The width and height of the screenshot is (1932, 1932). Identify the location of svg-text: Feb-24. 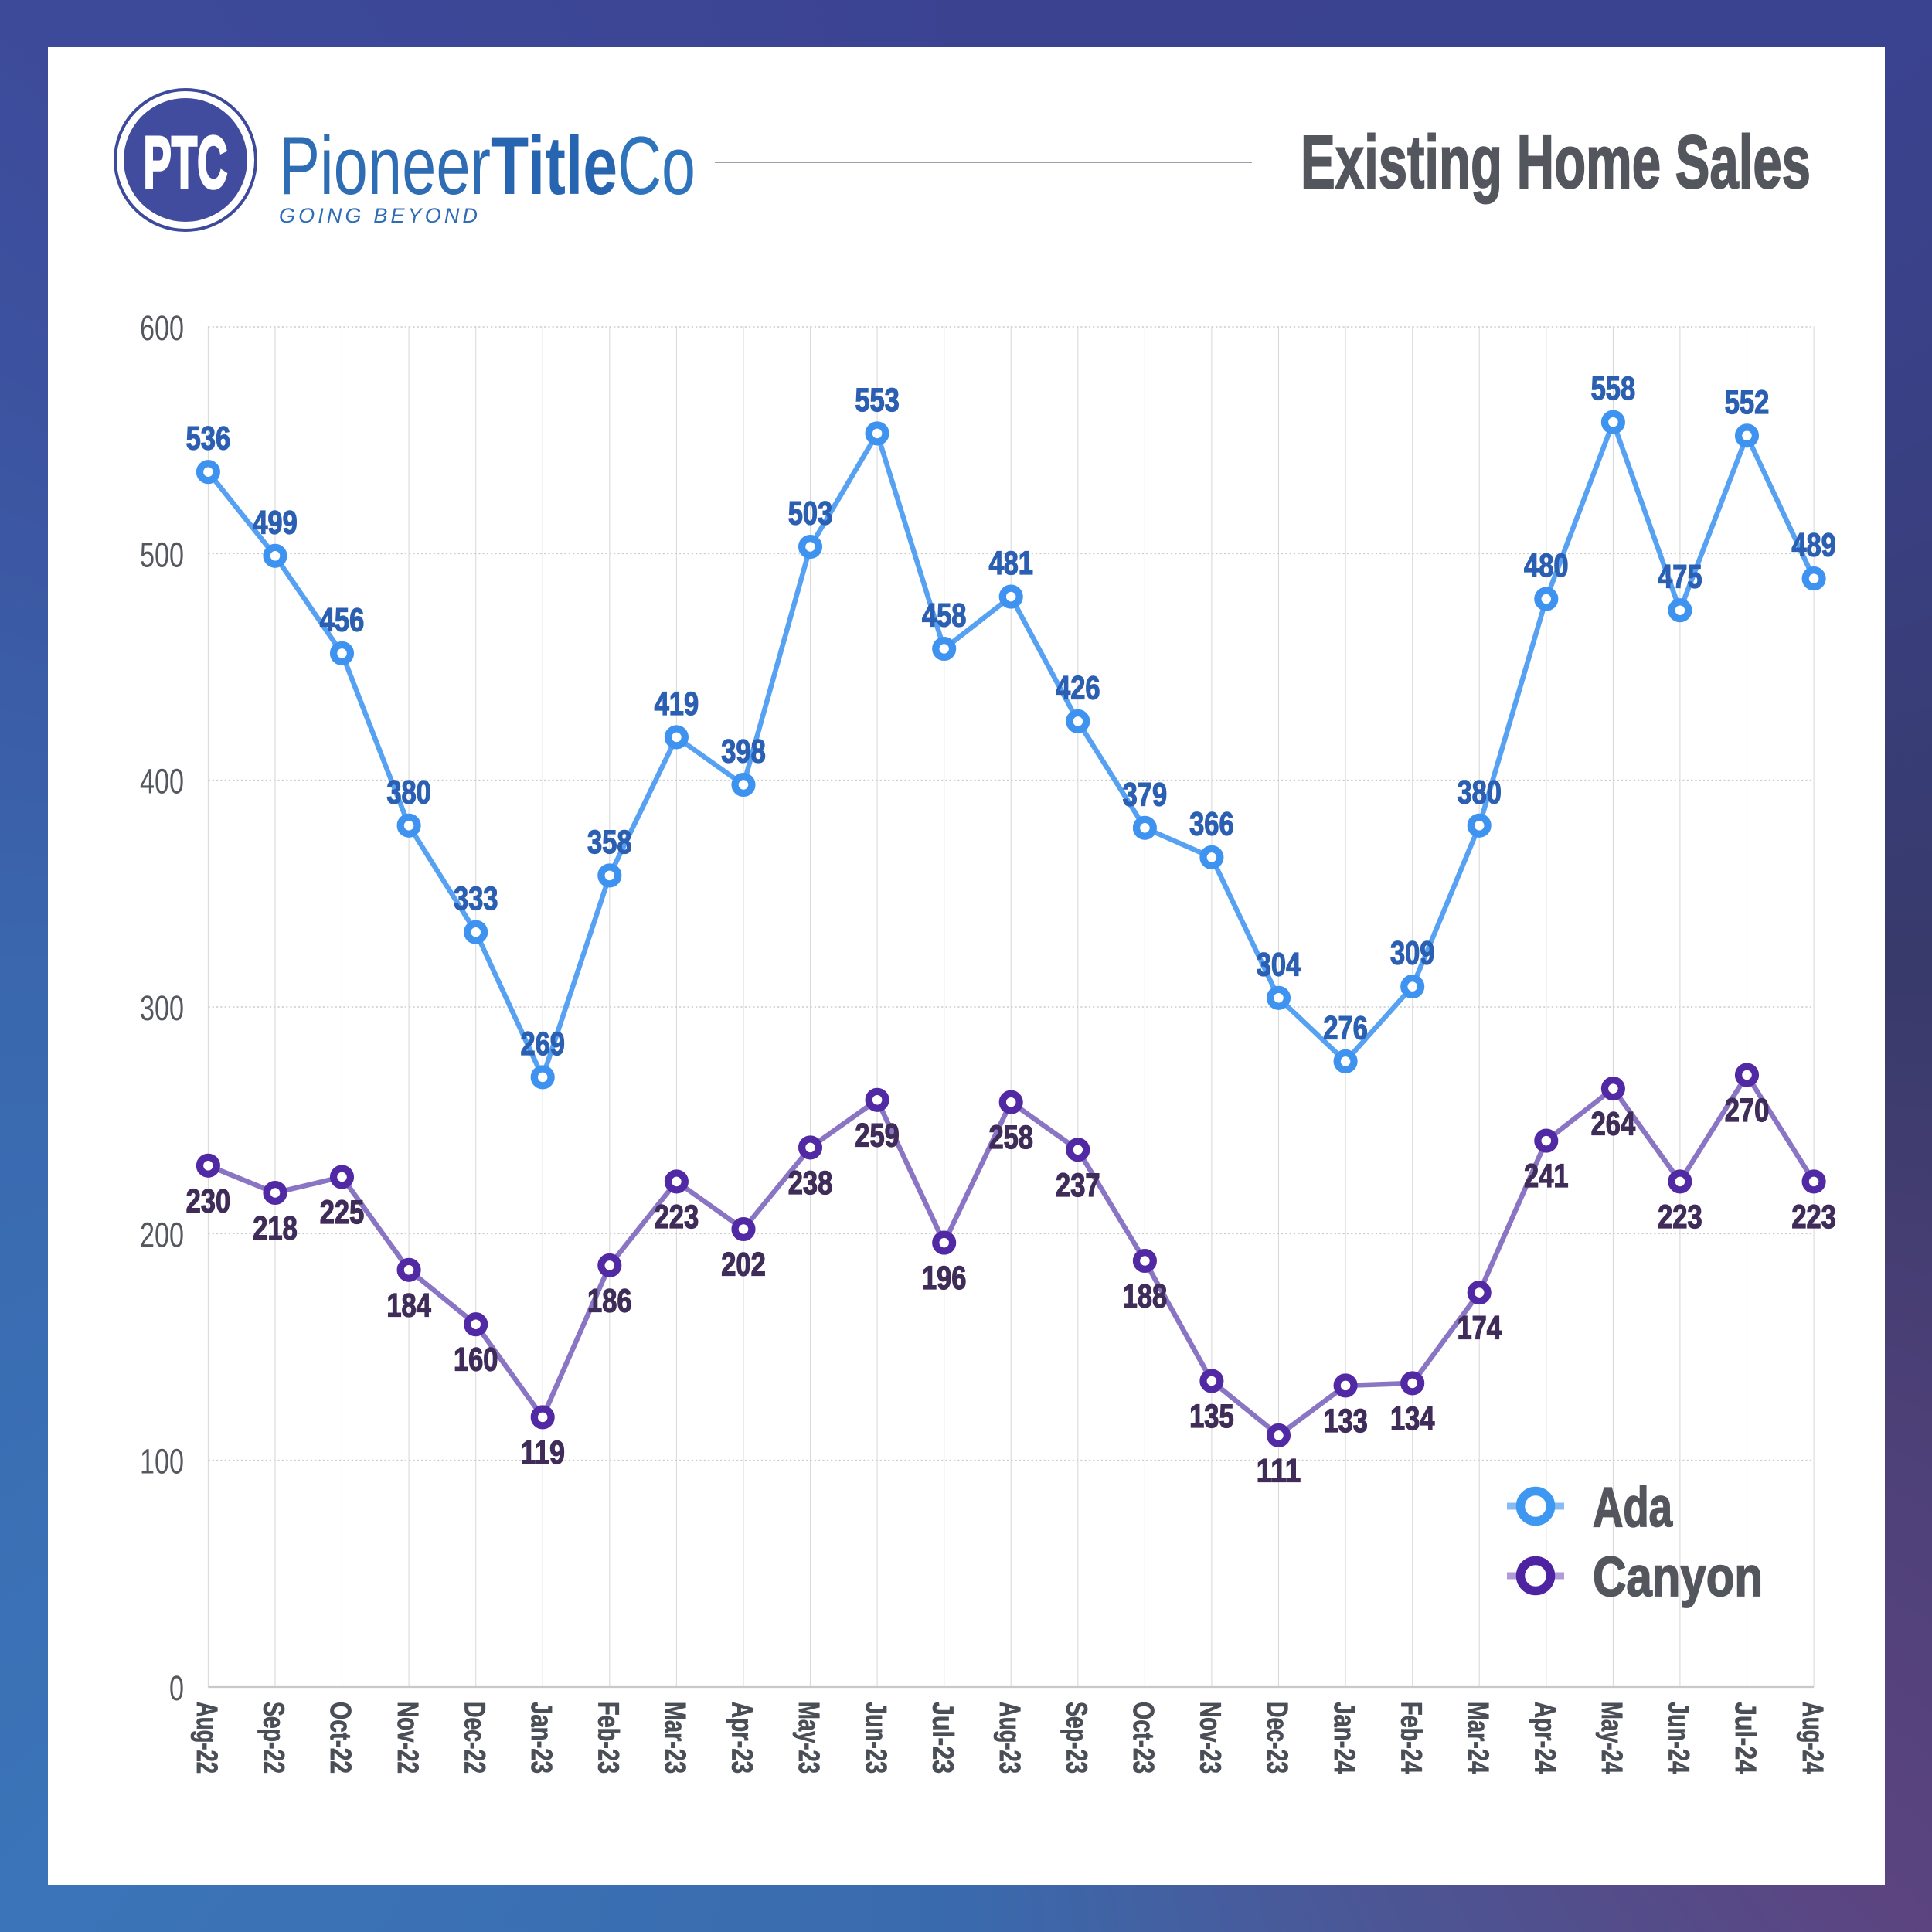
(1411, 1738).